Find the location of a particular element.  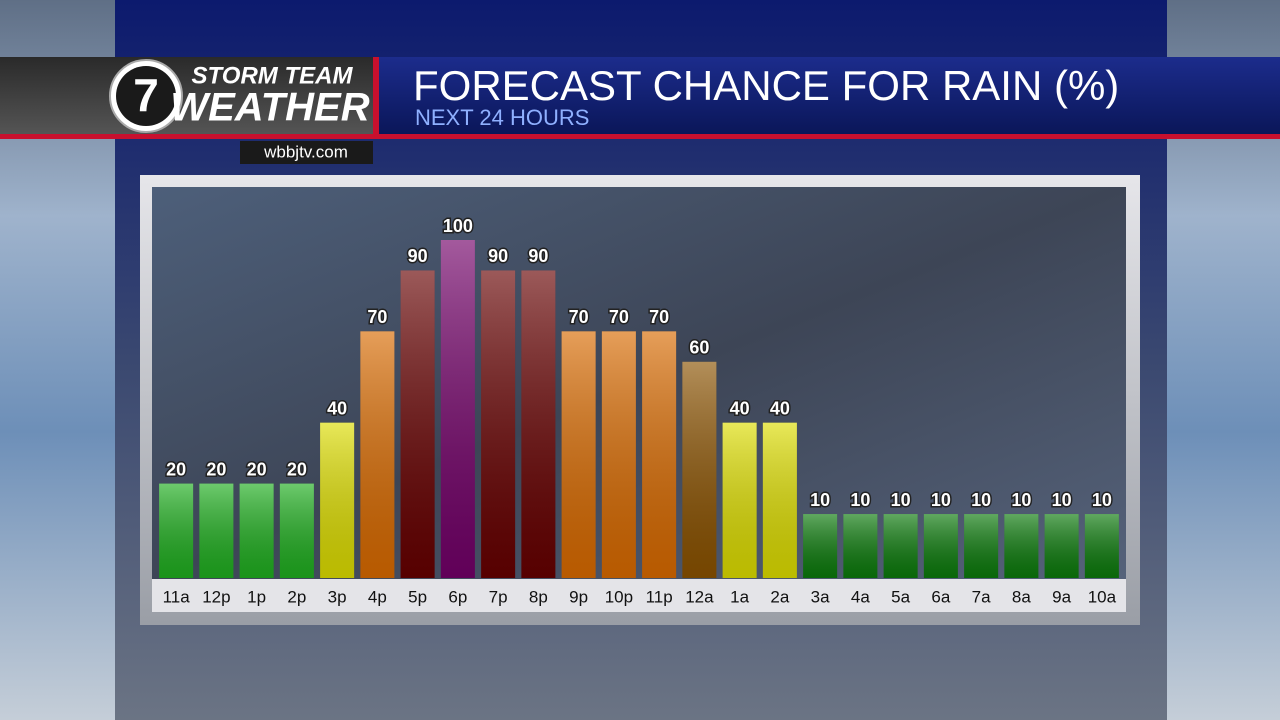

x-tick-label: 7p is located at coordinates (498, 596).